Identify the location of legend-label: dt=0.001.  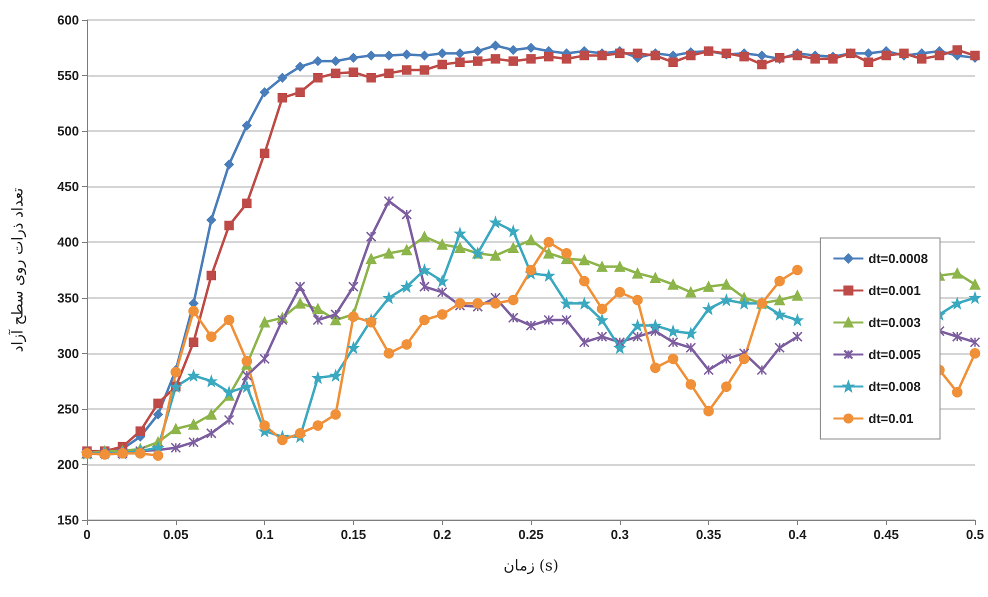
(894, 290).